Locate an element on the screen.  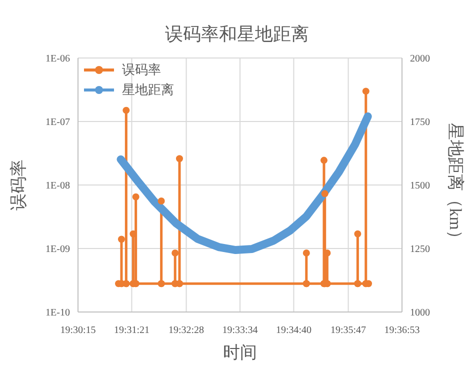
x-tick-label: 19:33:34 is located at coordinates (240, 330).